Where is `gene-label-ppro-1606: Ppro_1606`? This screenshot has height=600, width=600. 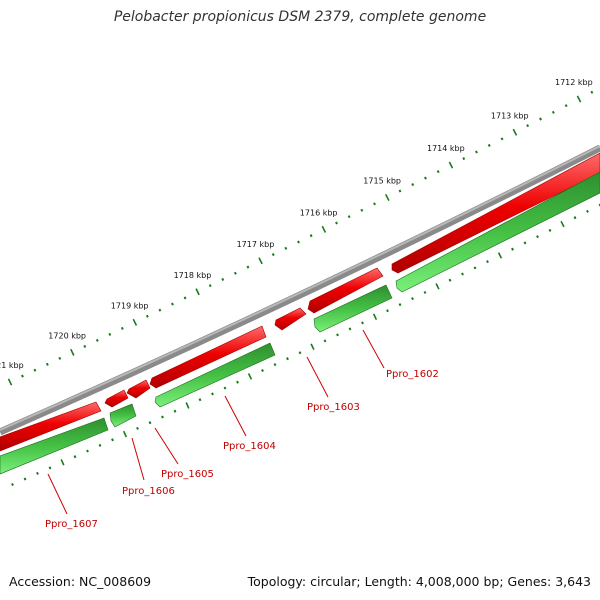
gene-label-ppro-1606: Ppro_1606 is located at coordinates (148, 491).